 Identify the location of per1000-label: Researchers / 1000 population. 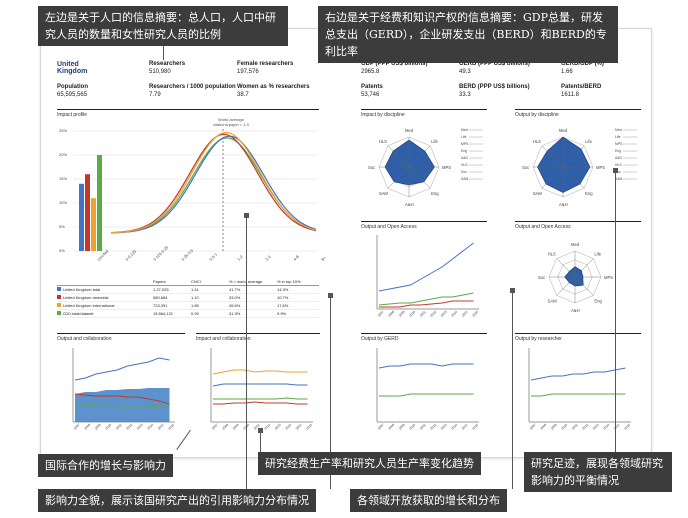
(192, 87).